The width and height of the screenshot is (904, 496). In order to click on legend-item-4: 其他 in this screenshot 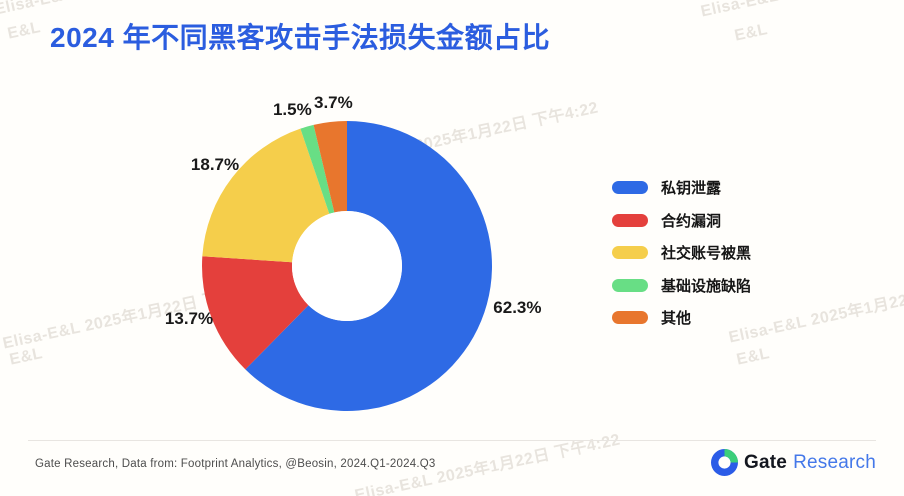, I will do `click(681, 318)`.